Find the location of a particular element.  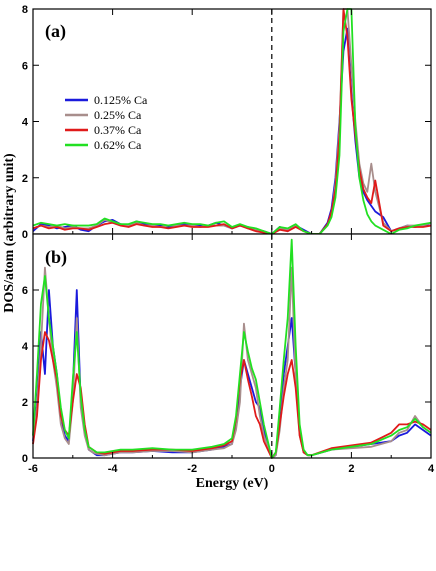

x-tick-label: 2 is located at coordinates (351, 469).